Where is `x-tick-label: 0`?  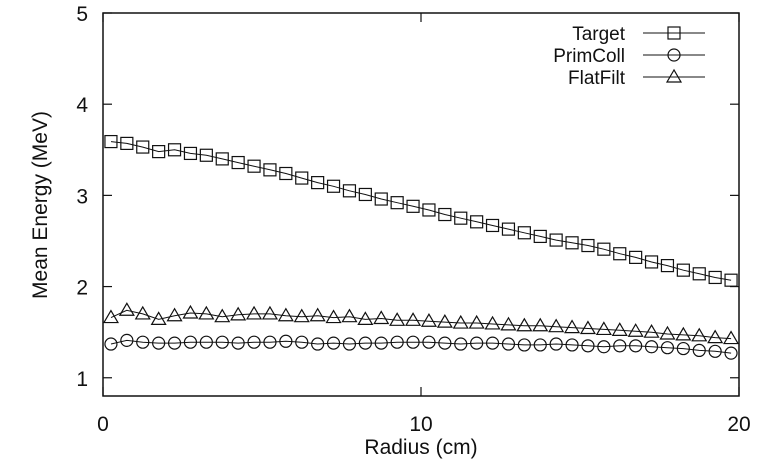 x-tick-label: 0 is located at coordinates (103, 424).